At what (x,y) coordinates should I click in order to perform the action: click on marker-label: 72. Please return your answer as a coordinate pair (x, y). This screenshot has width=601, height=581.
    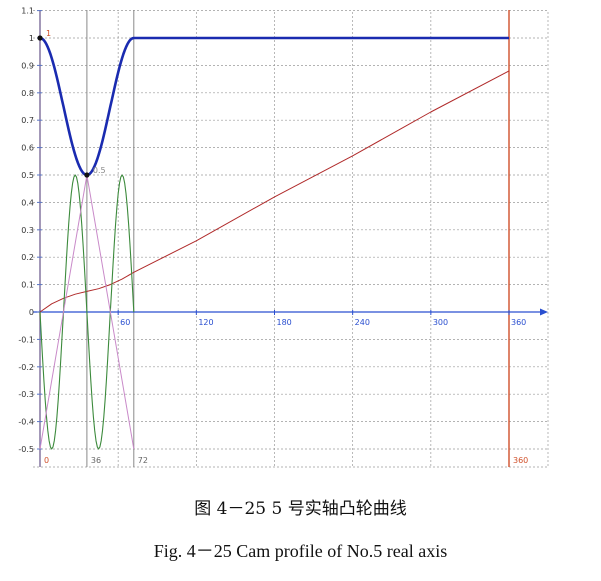
    Looking at the image, I should click on (143, 460).